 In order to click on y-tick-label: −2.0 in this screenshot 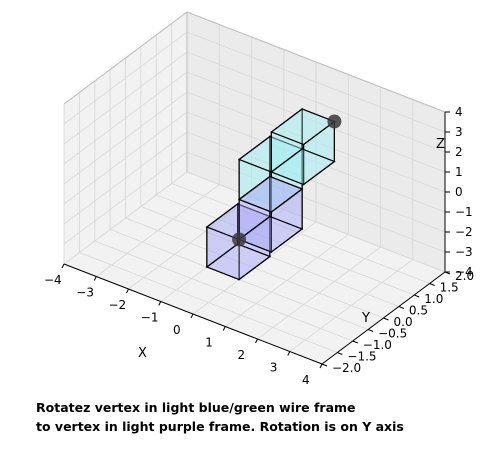, I will do `click(346, 368)`.